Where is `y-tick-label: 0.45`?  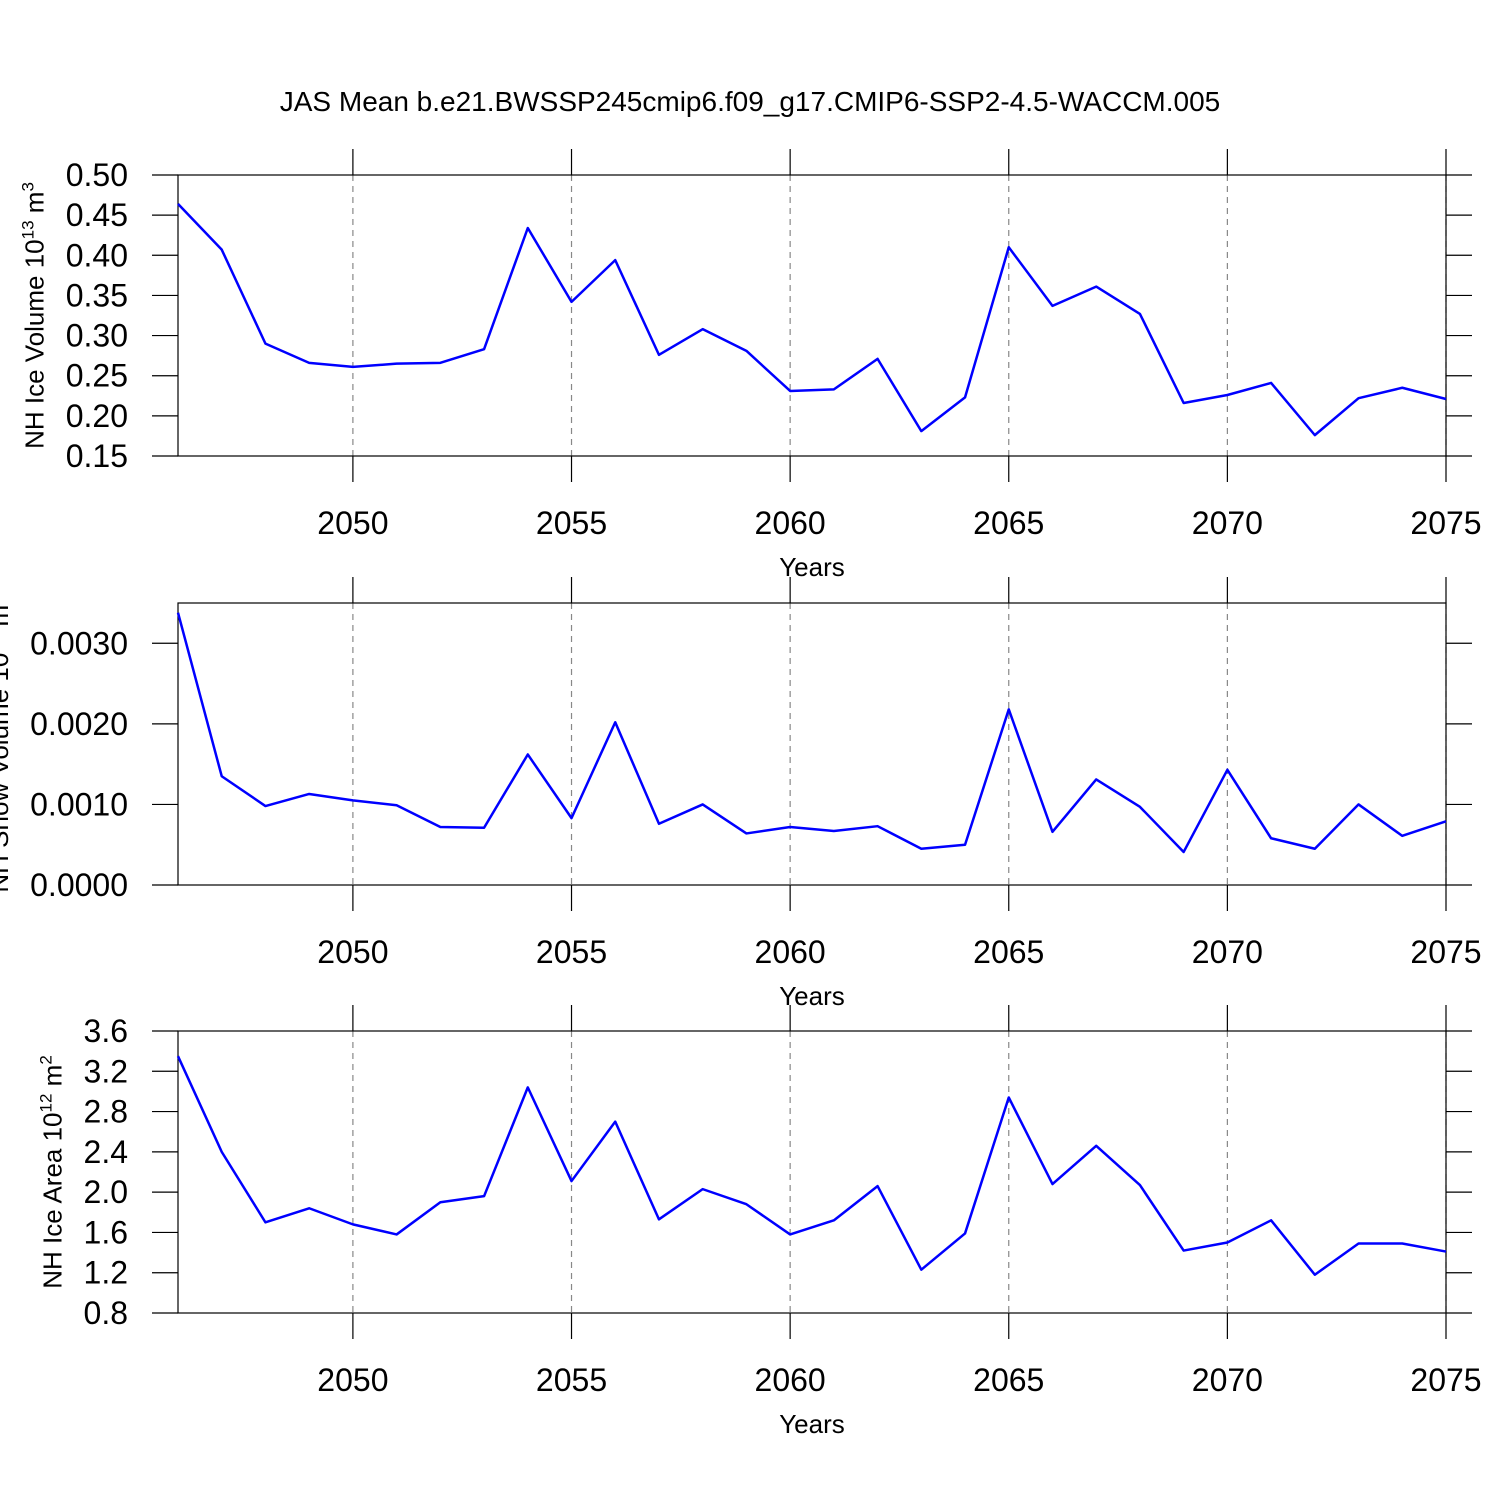 y-tick-label: 0.45 is located at coordinates (97, 215).